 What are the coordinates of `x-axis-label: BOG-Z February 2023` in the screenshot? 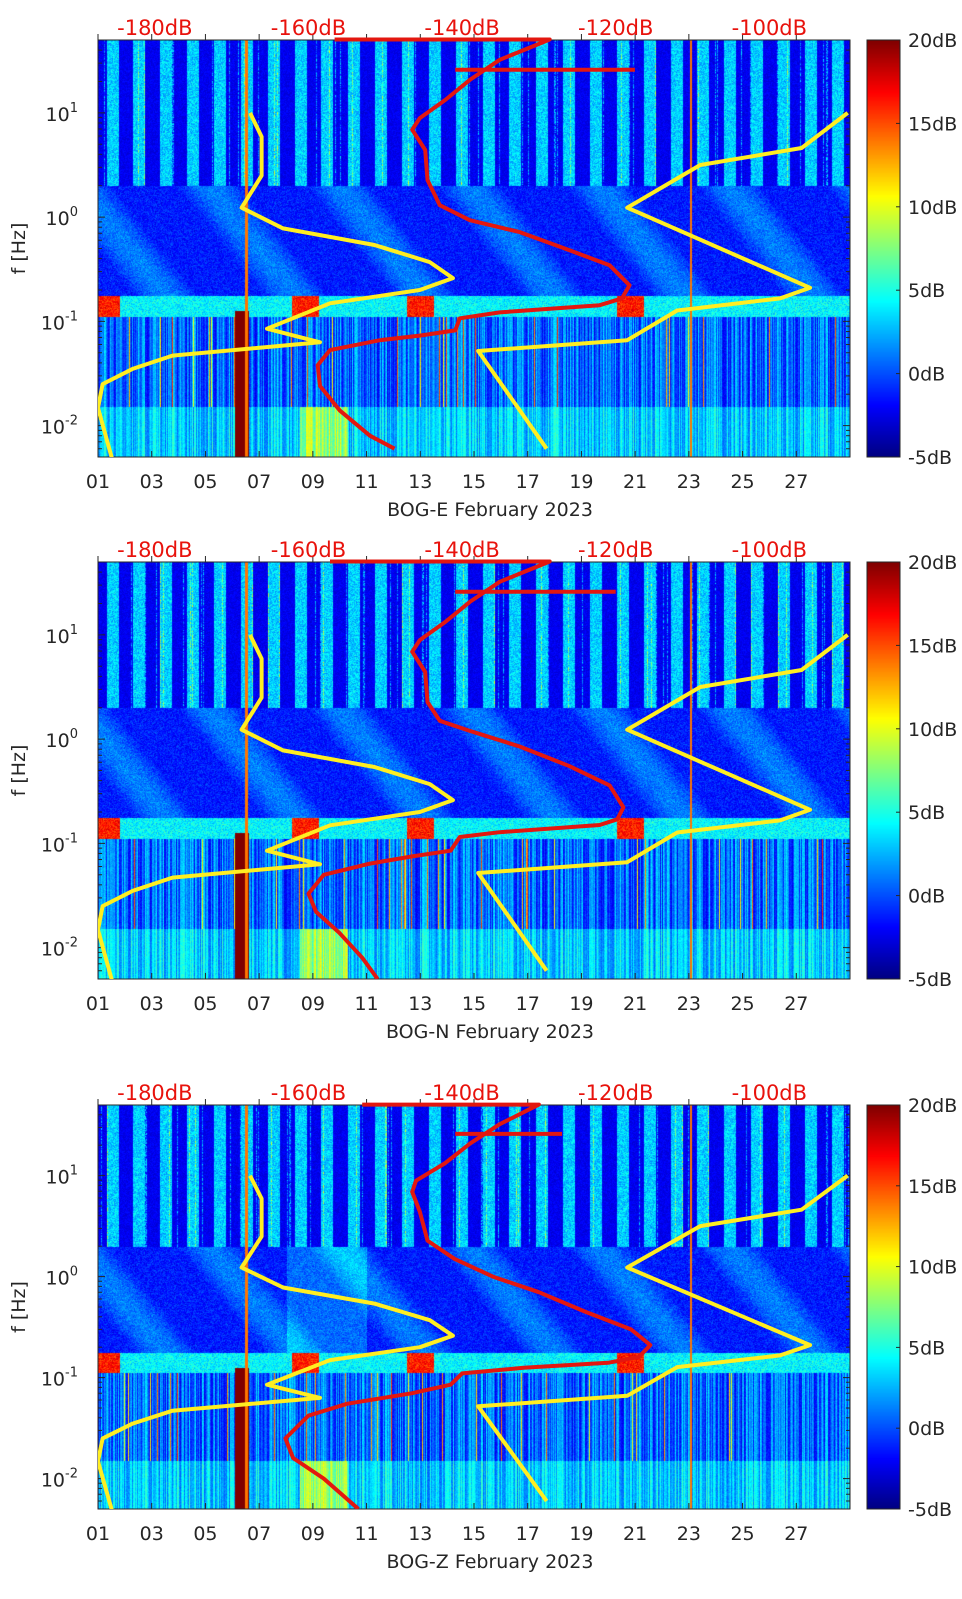 It's located at (490, 1562).